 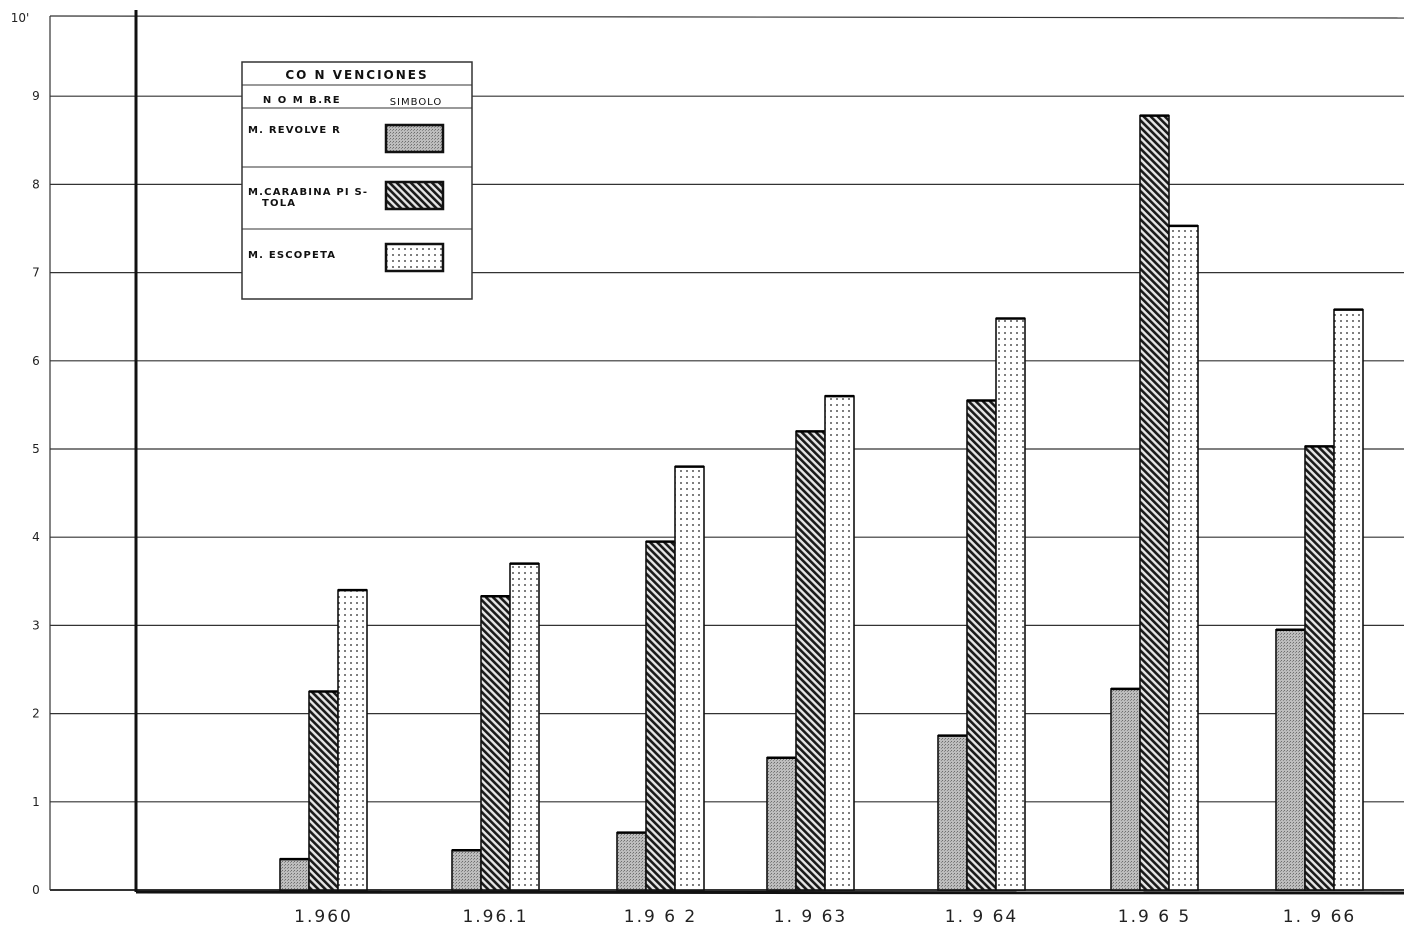 I want to click on y-unit-label: 10', so click(x=20, y=18).